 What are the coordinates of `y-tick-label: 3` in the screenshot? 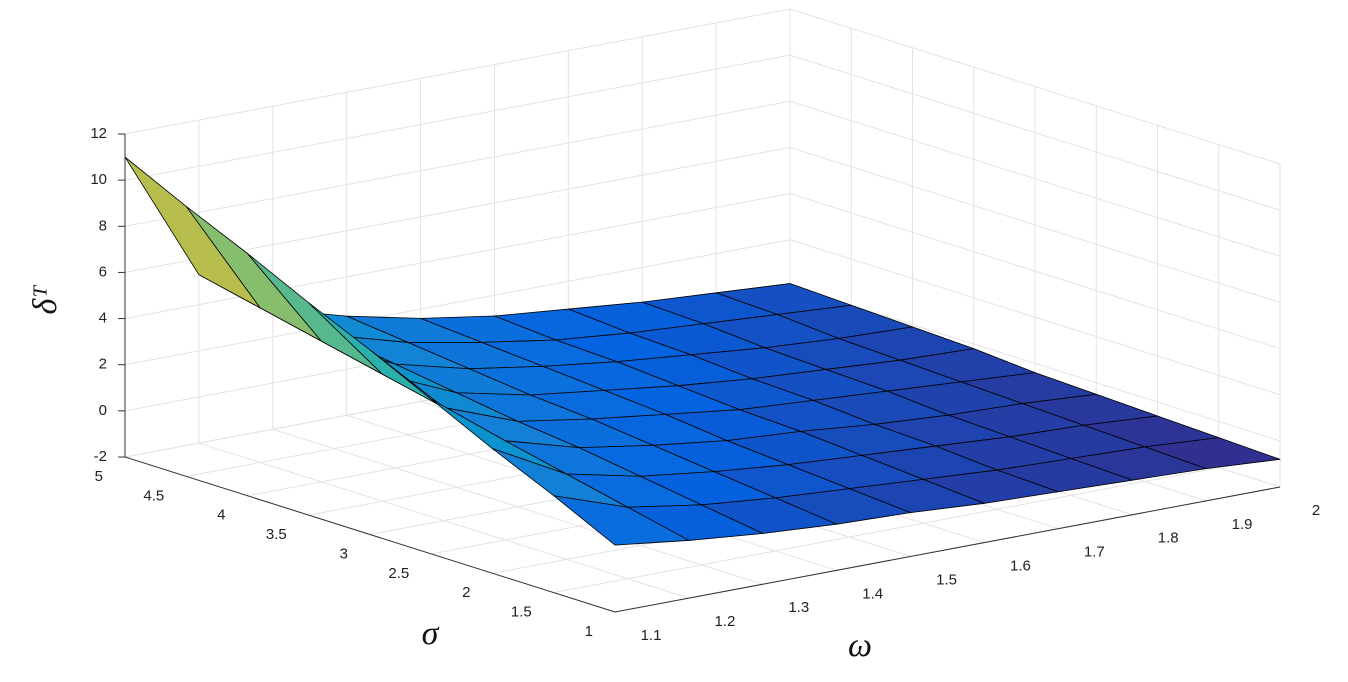 It's located at (344, 553).